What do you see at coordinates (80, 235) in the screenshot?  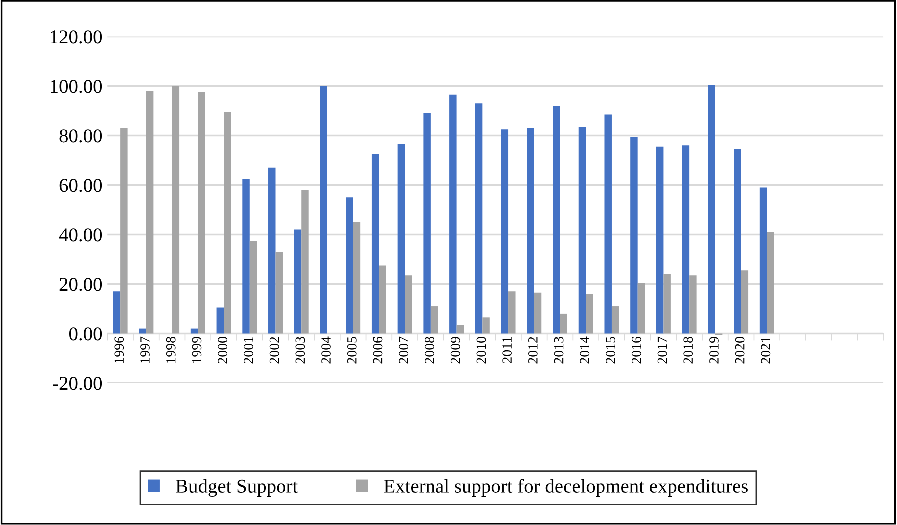 I see `y-tick-label: 40.00` at bounding box center [80, 235].